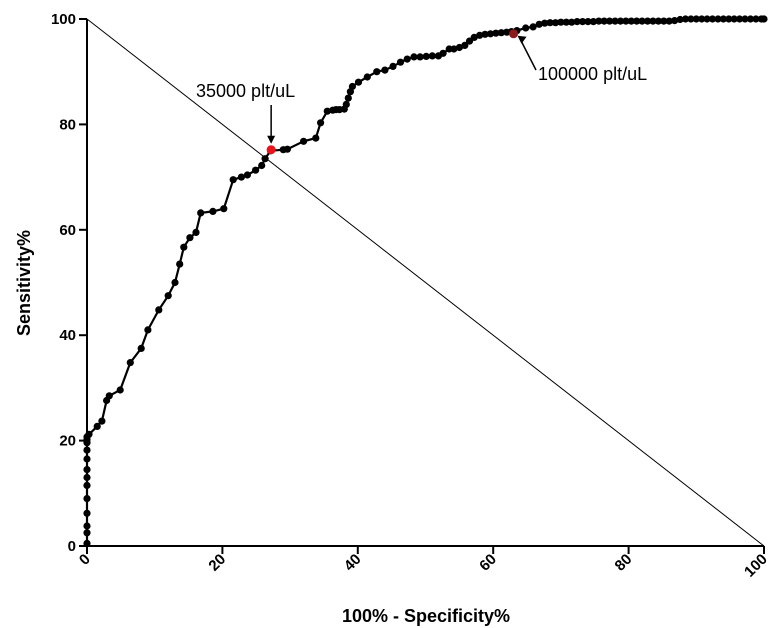 This screenshot has height=628, width=768. What do you see at coordinates (63, 19) in the screenshot?
I see `y-tick-label: 100` at bounding box center [63, 19].